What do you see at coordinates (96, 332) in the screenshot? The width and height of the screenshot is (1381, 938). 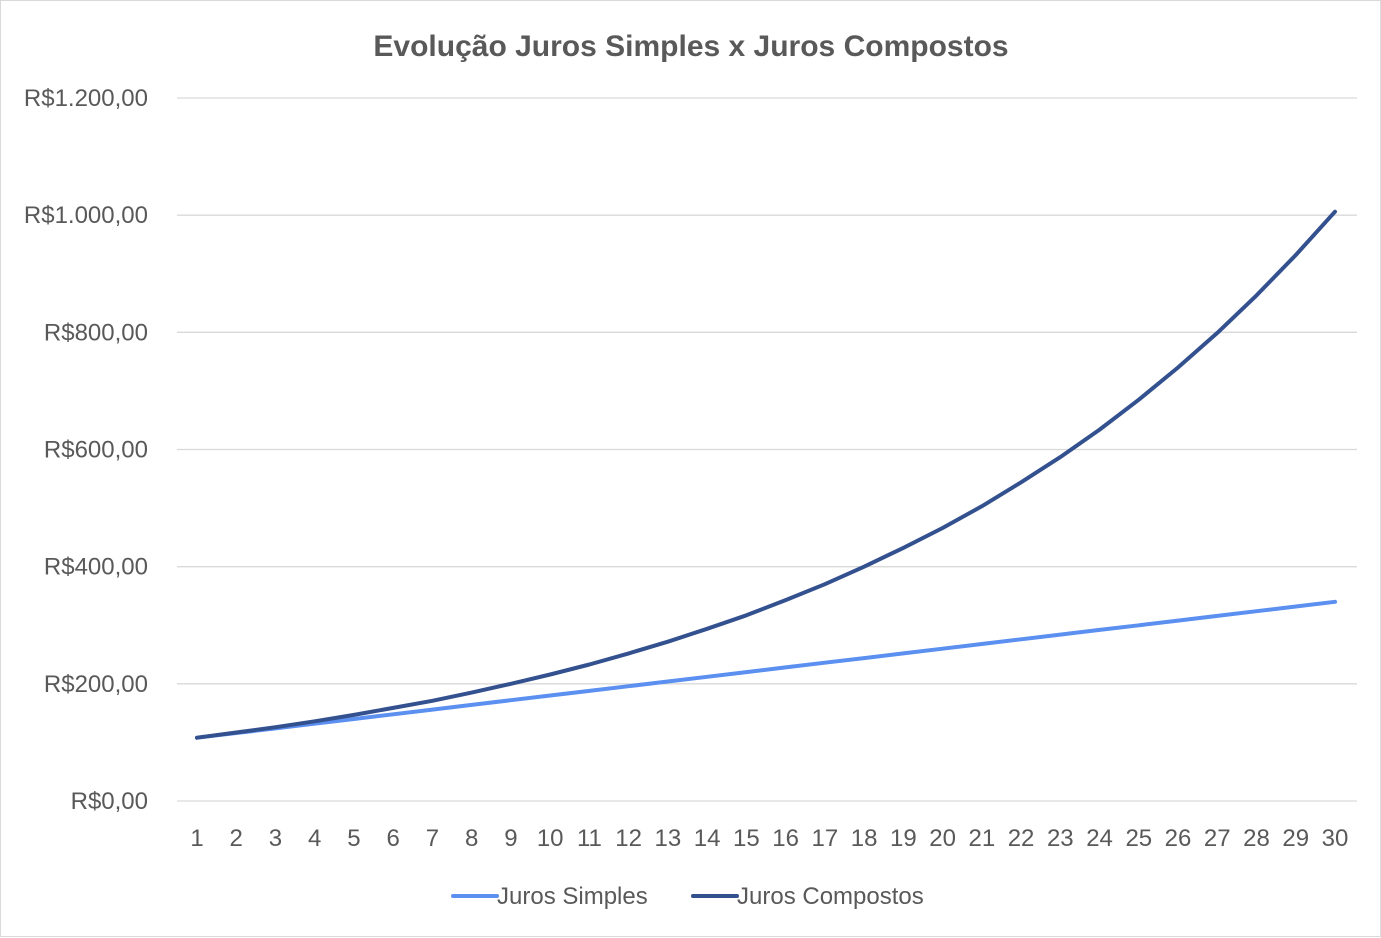 I see `y-tick-label: R$800,00` at bounding box center [96, 332].